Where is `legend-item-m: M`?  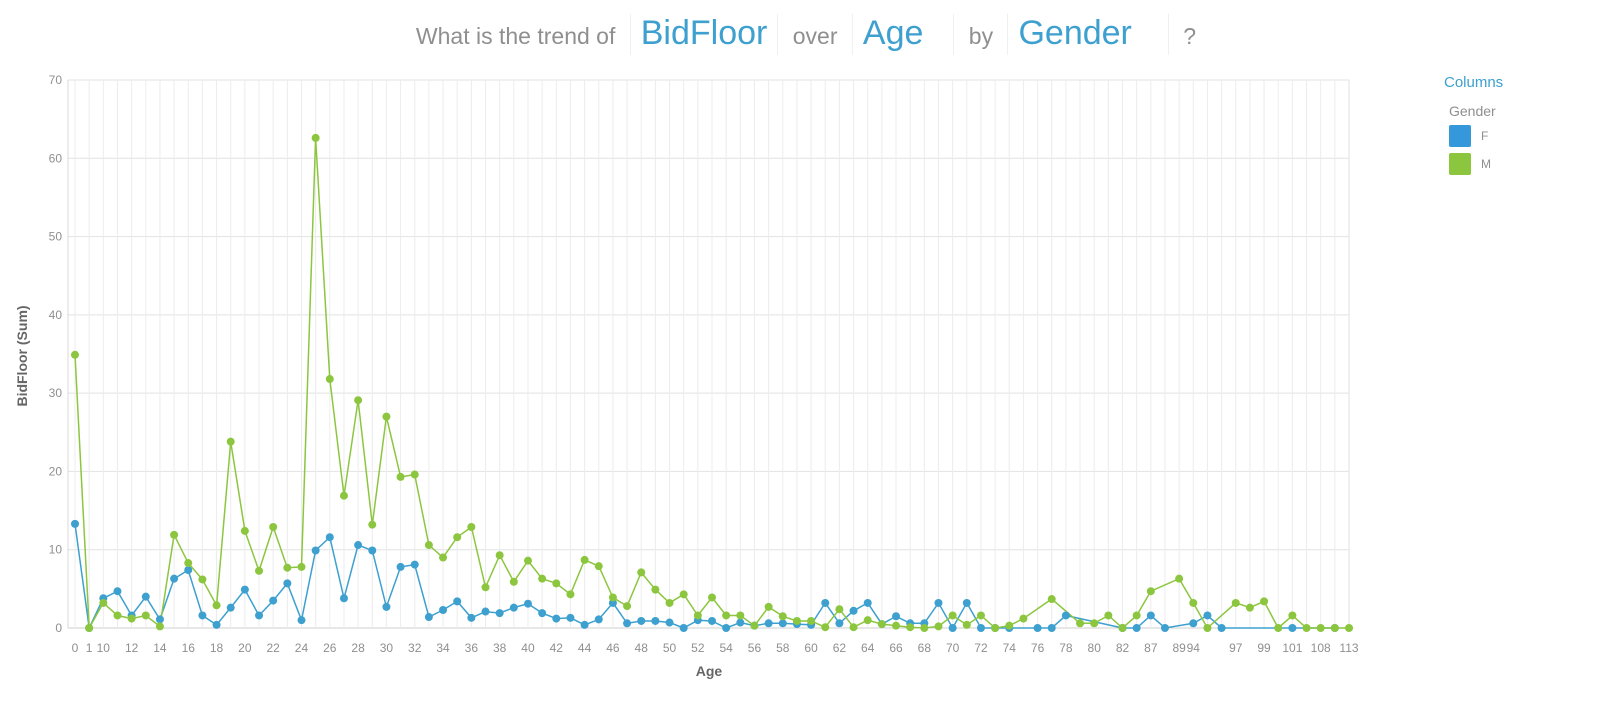 legend-item-m: M is located at coordinates (1519, 164).